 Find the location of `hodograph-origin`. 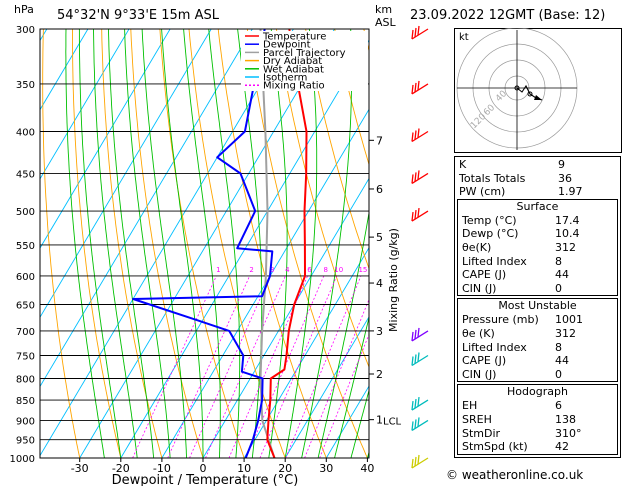

hodograph-origin is located at coordinates (517, 88).